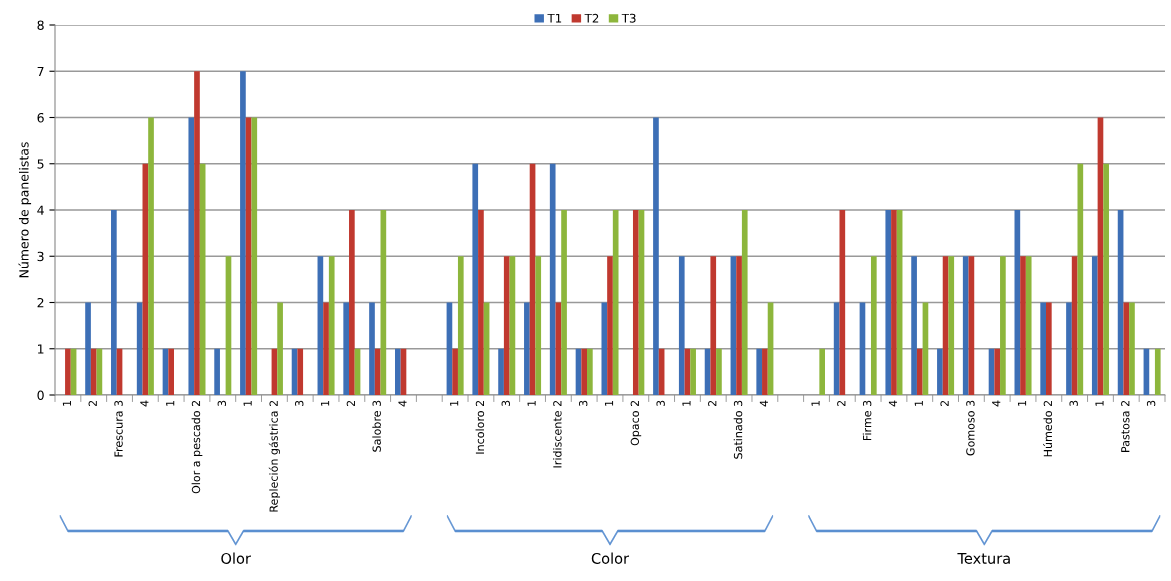 The height and width of the screenshot is (581, 1171). I want to click on x-tick-label: Húmedo 2, so click(1048, 428).